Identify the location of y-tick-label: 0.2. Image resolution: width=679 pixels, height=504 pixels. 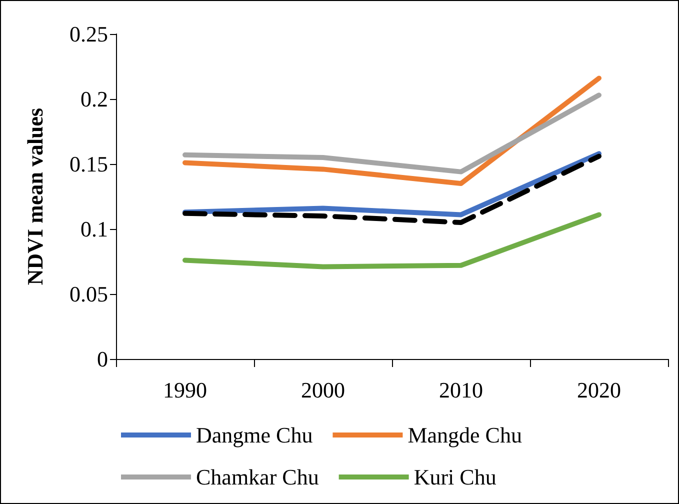
(94, 99).